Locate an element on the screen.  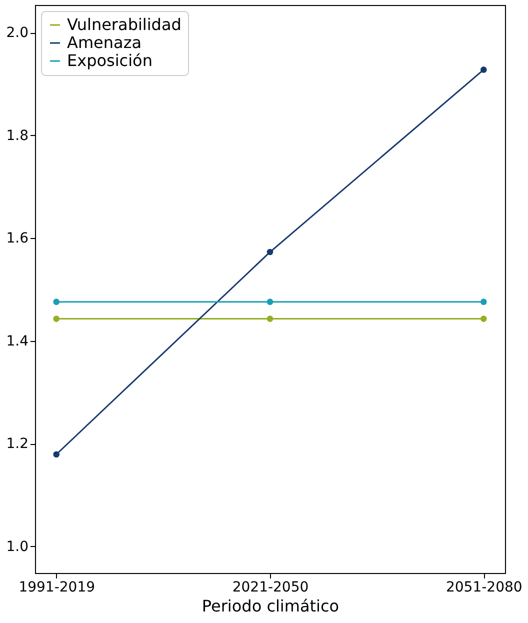
y-tick-label: 1.8 is located at coordinates (17, 136).